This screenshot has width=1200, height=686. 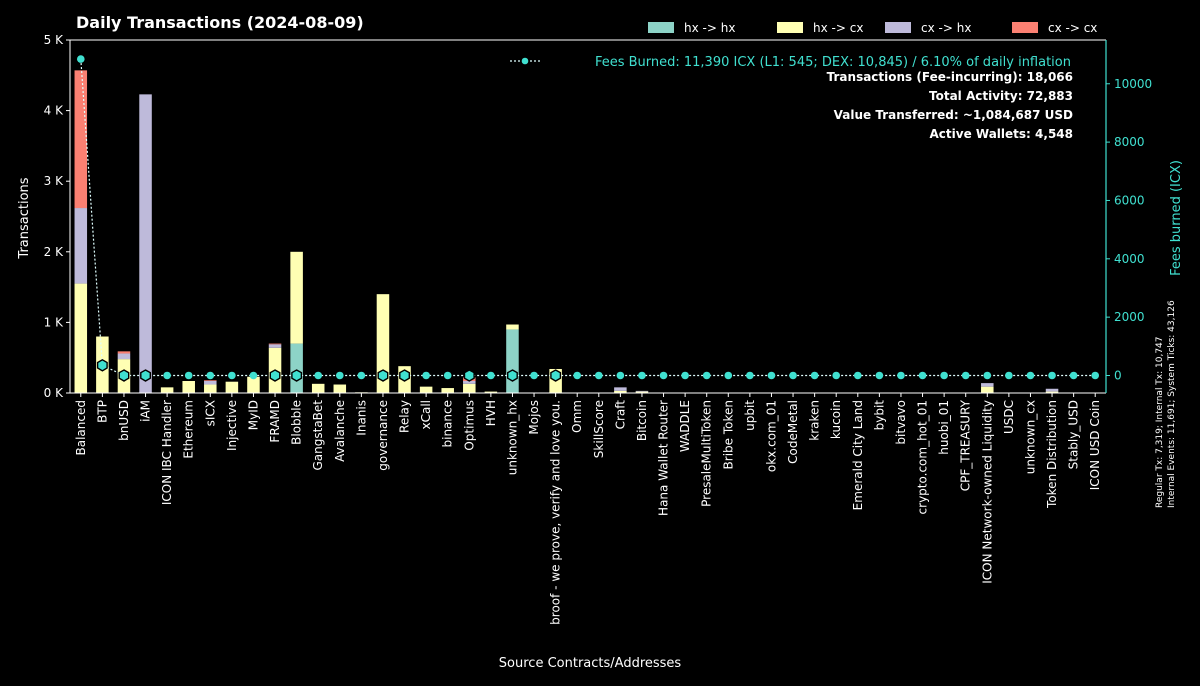 What do you see at coordinates (556, 512) in the screenshot?
I see `x-tick-label: broof - we prove, verify and love you.` at bounding box center [556, 512].